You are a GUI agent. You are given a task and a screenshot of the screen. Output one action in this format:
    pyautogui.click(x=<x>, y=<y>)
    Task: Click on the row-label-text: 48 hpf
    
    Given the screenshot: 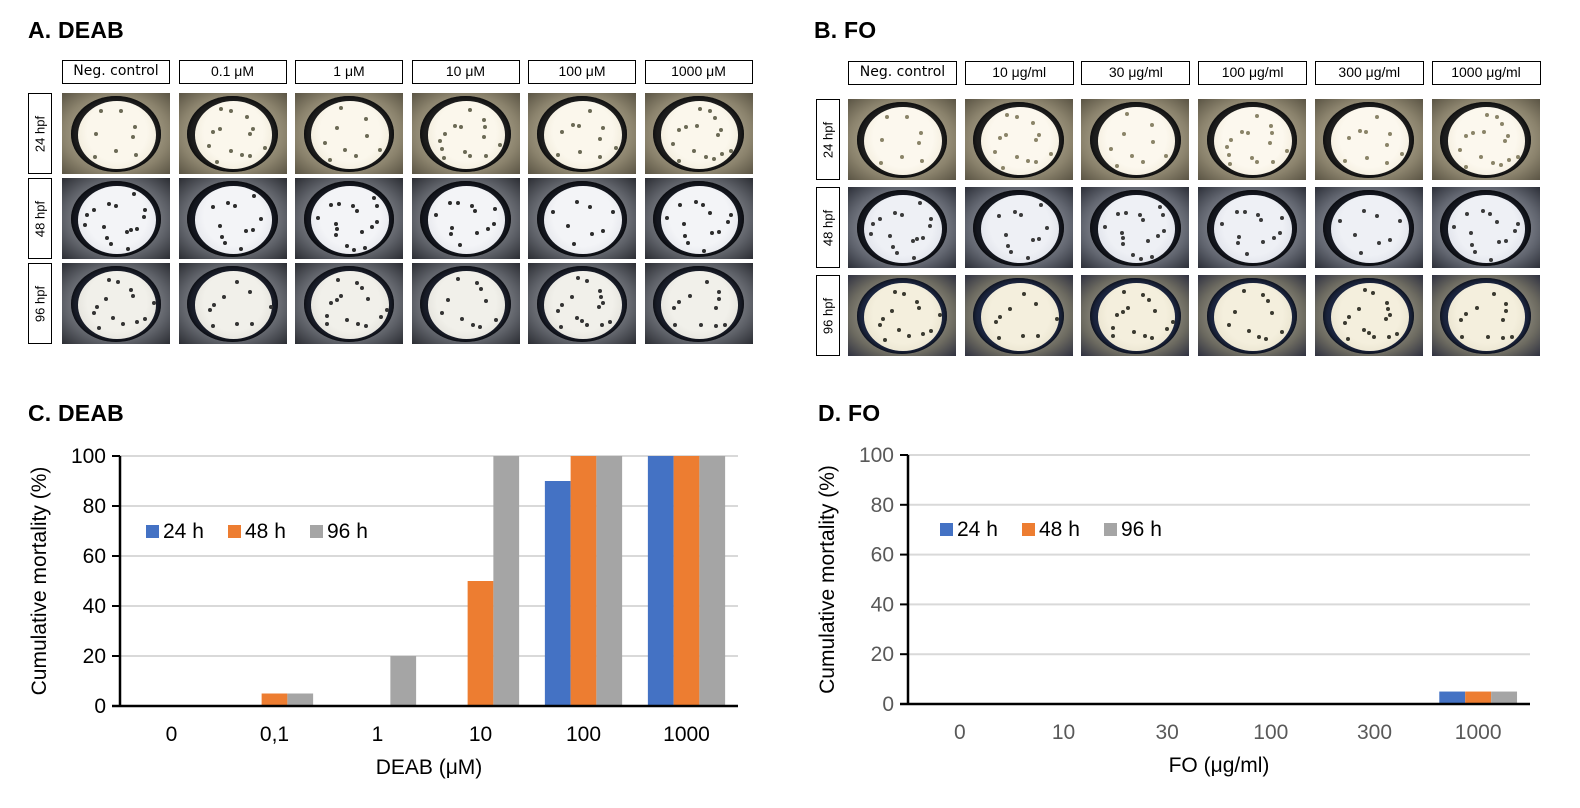 What is the action you would take?
    pyautogui.click(x=40, y=218)
    